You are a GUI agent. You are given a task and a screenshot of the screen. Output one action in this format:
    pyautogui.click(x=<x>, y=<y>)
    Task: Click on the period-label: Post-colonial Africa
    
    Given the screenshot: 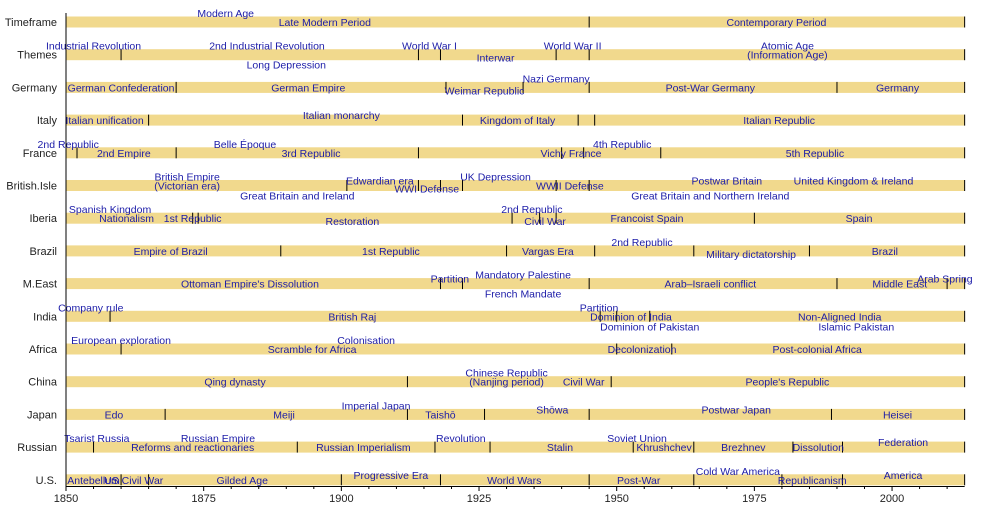 What is the action you would take?
    pyautogui.click(x=817, y=350)
    